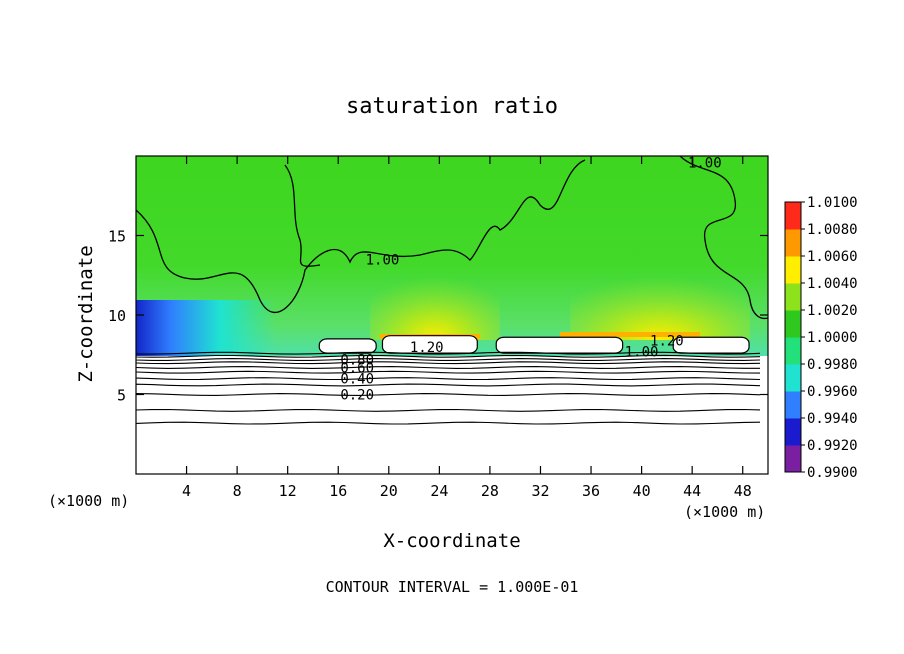 This screenshot has width=904, height=654. I want to click on x-tick-label: 8, so click(237, 491).